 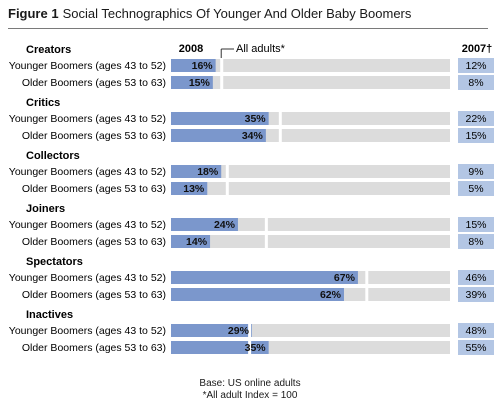 What do you see at coordinates (220, 347) in the screenshot?
I see `bar-inactives-older` at bounding box center [220, 347].